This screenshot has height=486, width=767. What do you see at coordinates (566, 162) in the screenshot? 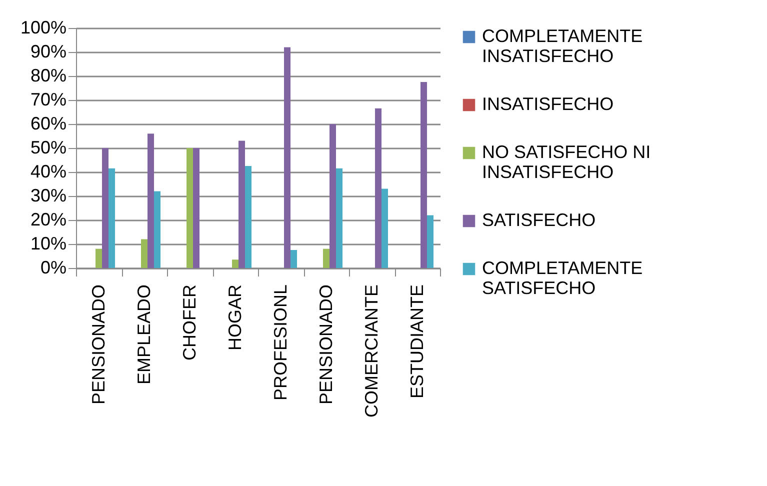
I see `legend-label: NO SATISFECHO NI INSATISFECHO` at bounding box center [566, 162].